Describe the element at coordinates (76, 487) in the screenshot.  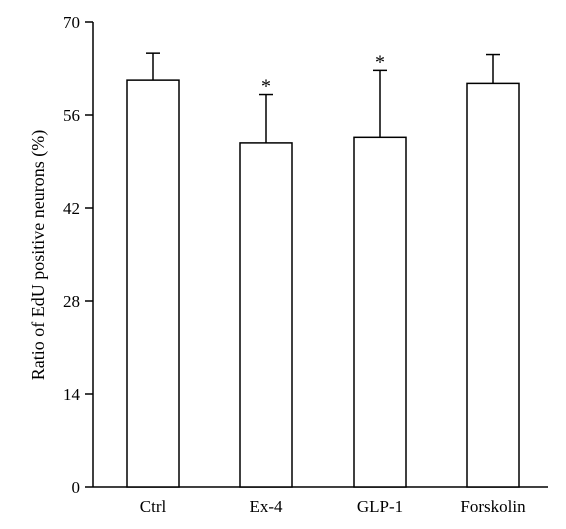
I see `y-tick-label-0: 0` at that location.